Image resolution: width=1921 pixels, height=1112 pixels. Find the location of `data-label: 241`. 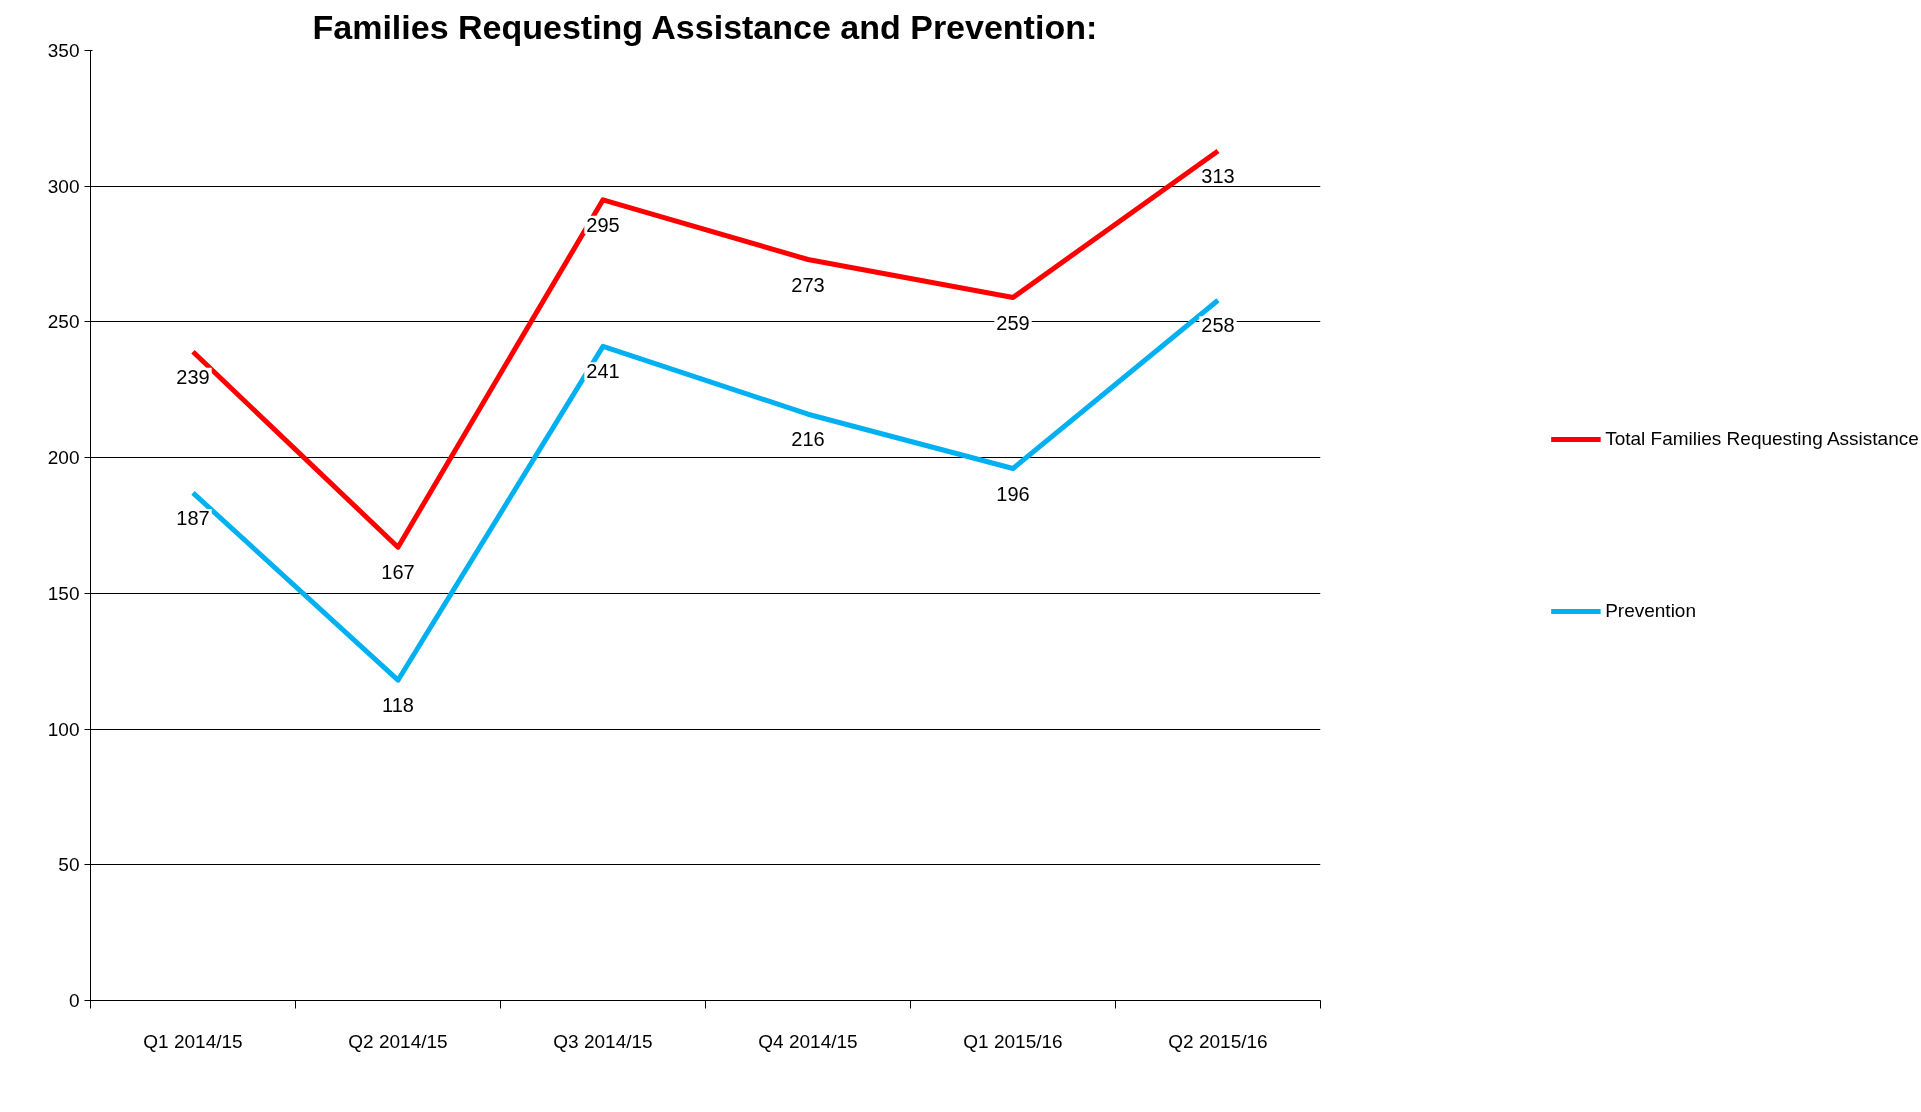

data-label: 241 is located at coordinates (603, 371).